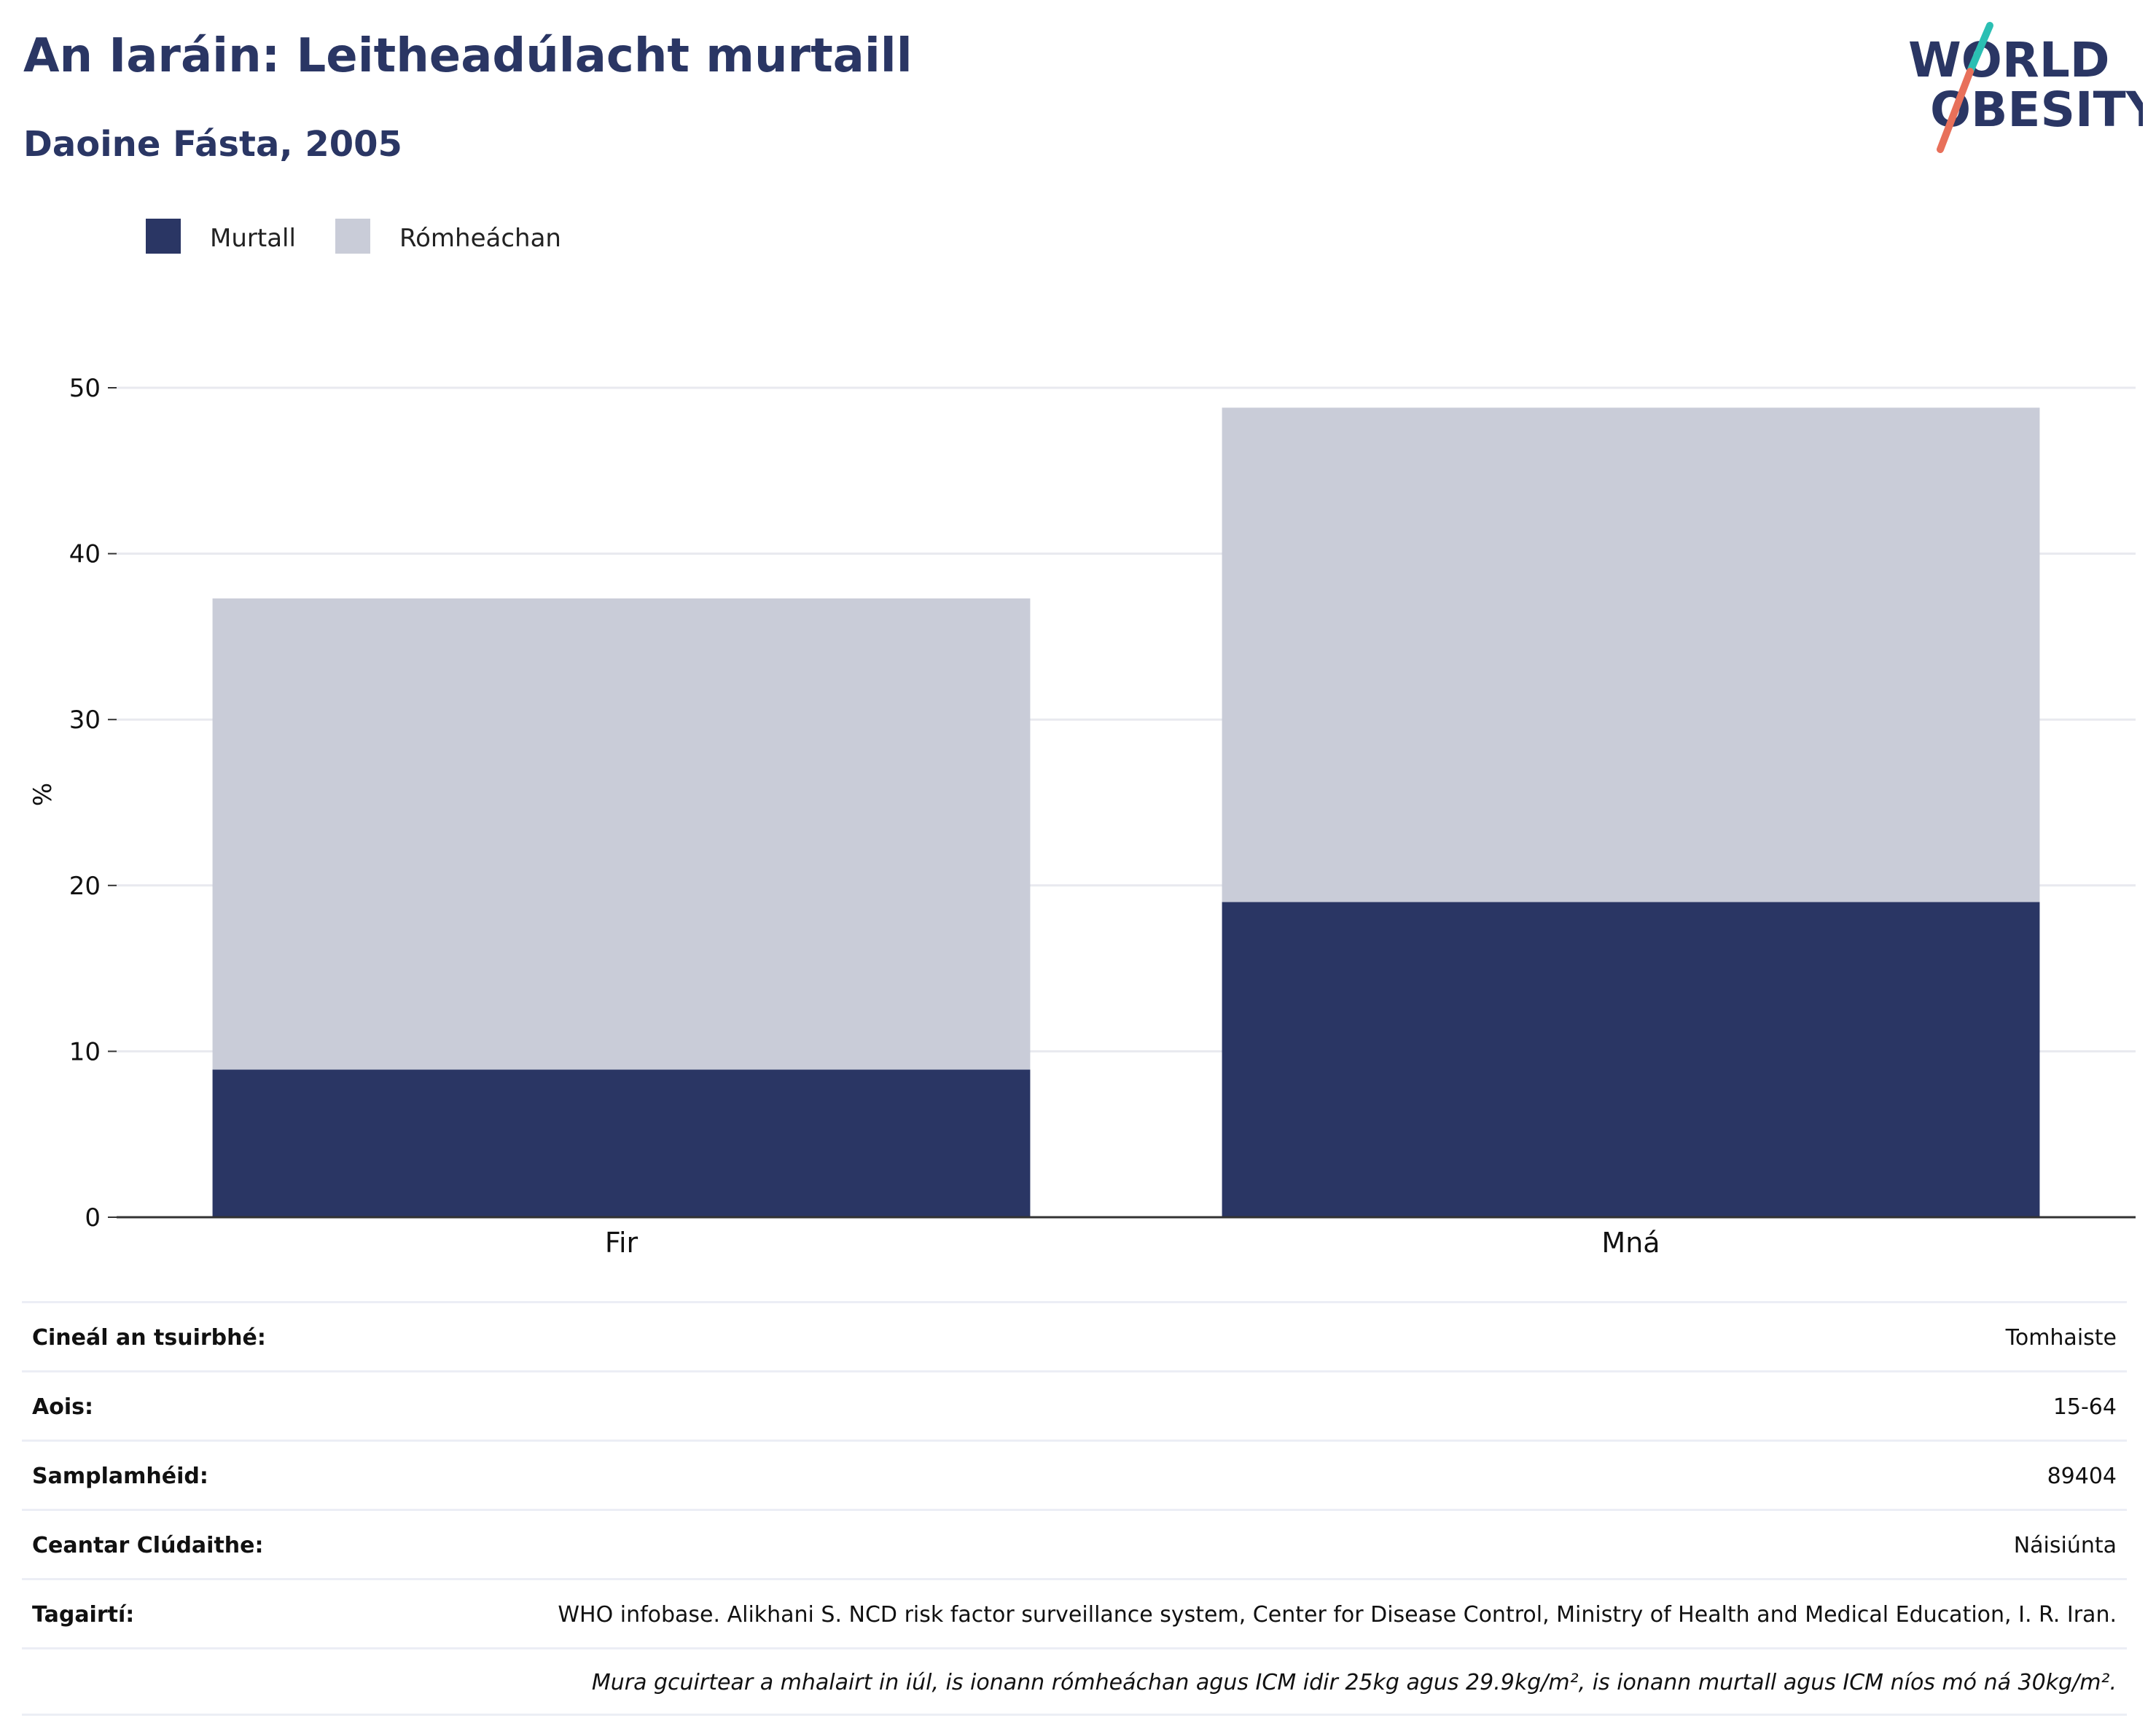 The height and width of the screenshot is (1734, 2156). Describe the element at coordinates (1956, 110) in the screenshot. I see `logo-slash-coral` at that location.